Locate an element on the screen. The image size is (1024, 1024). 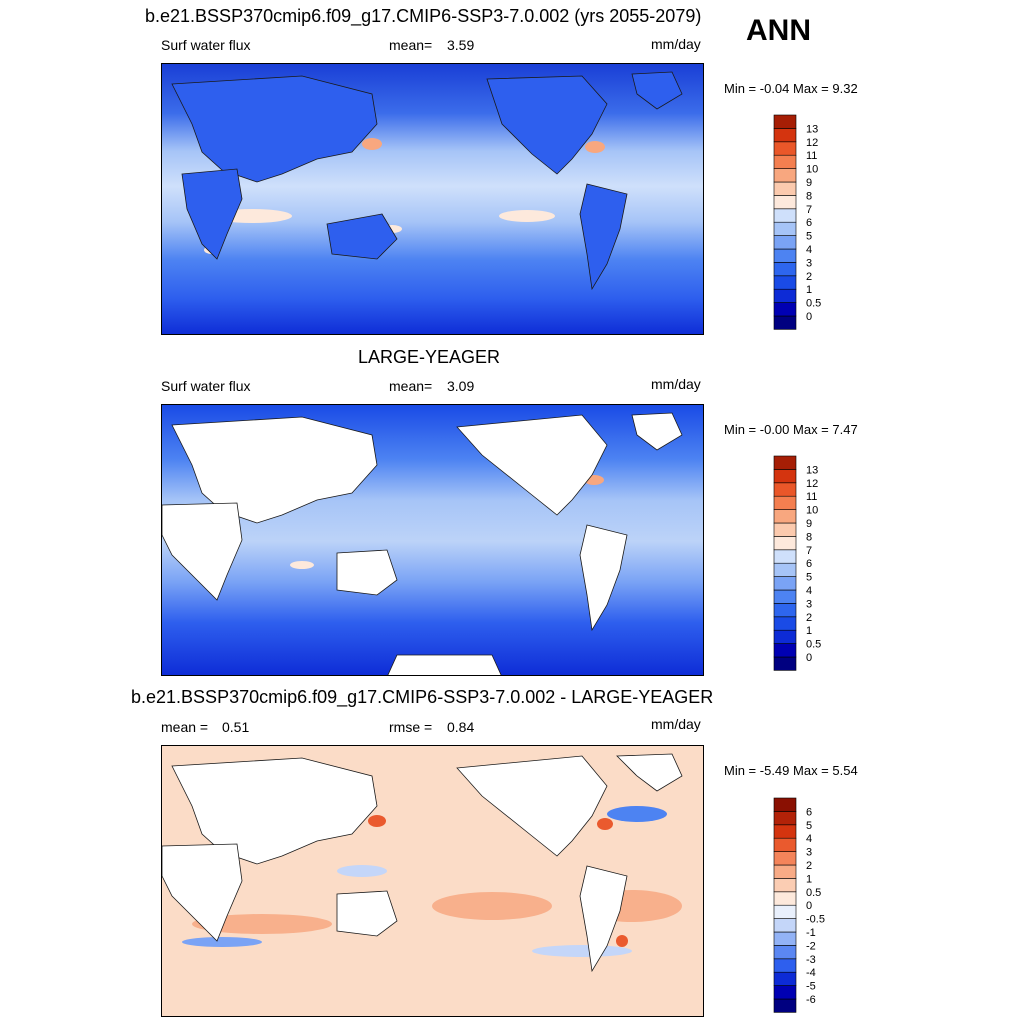
colorbar-tick-label: -2 is located at coordinates (811, 946).